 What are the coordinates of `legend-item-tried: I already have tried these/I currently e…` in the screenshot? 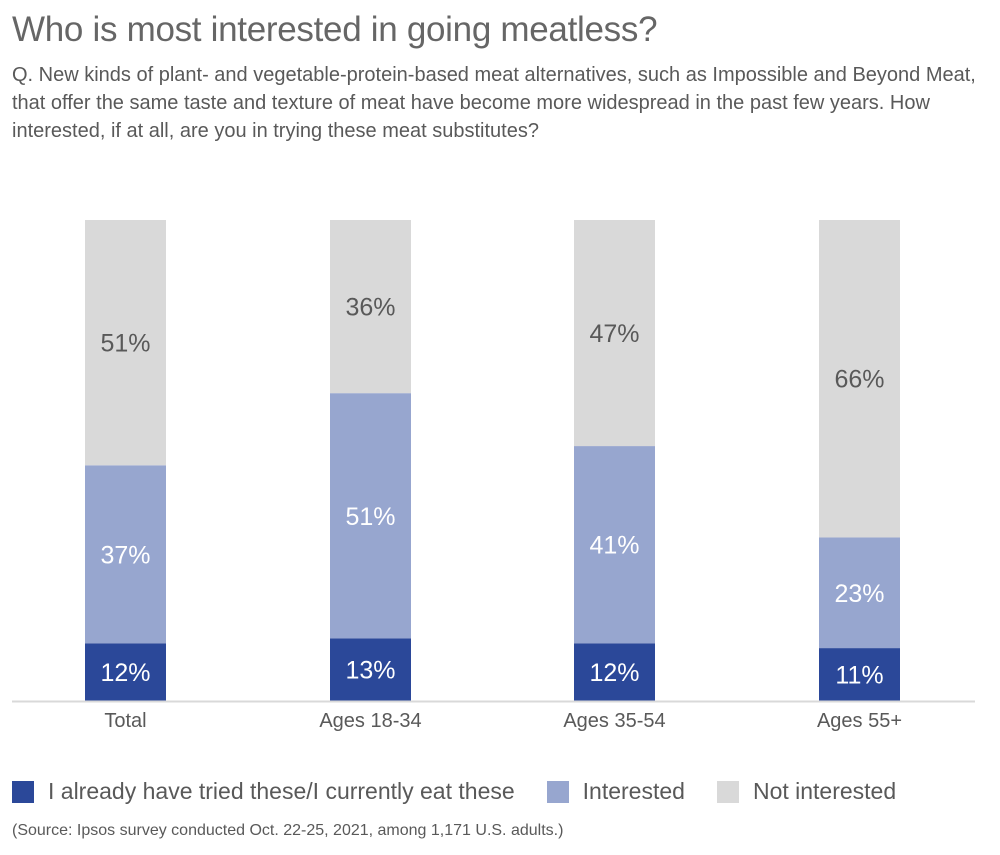 It's located at (263, 791).